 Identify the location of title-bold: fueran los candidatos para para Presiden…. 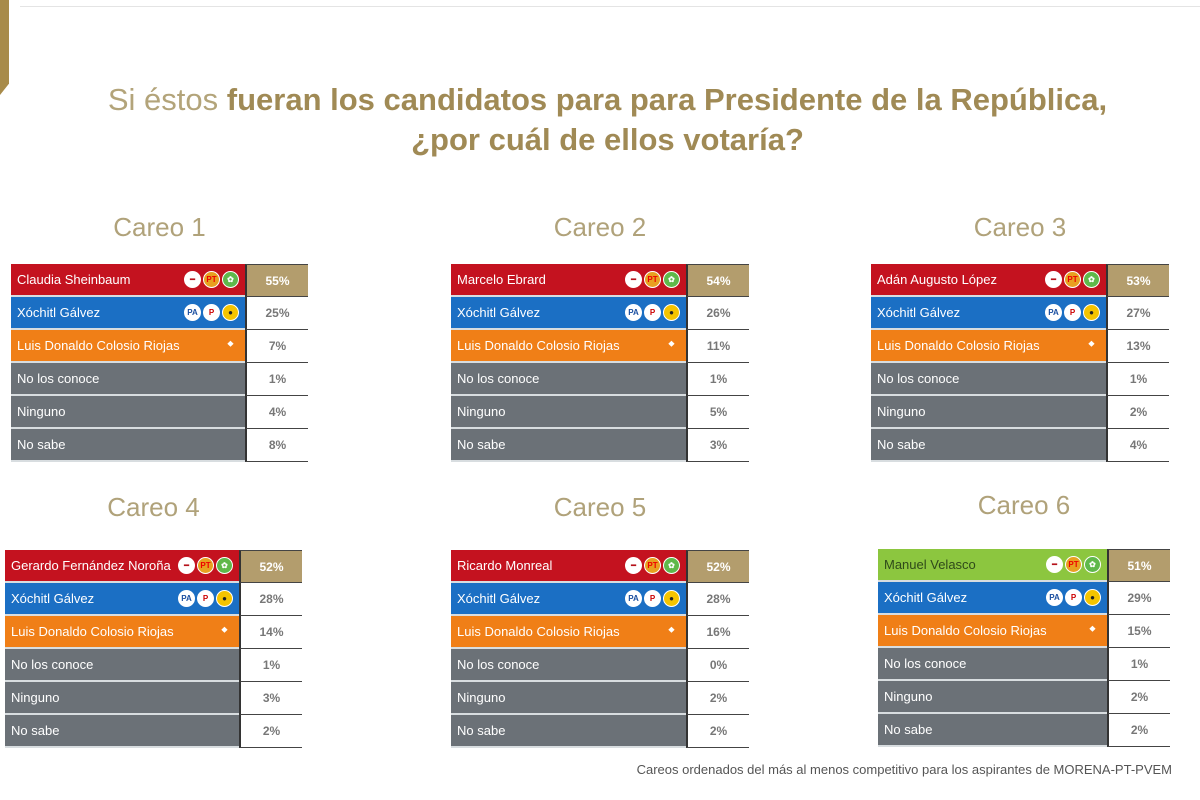
(667, 99).